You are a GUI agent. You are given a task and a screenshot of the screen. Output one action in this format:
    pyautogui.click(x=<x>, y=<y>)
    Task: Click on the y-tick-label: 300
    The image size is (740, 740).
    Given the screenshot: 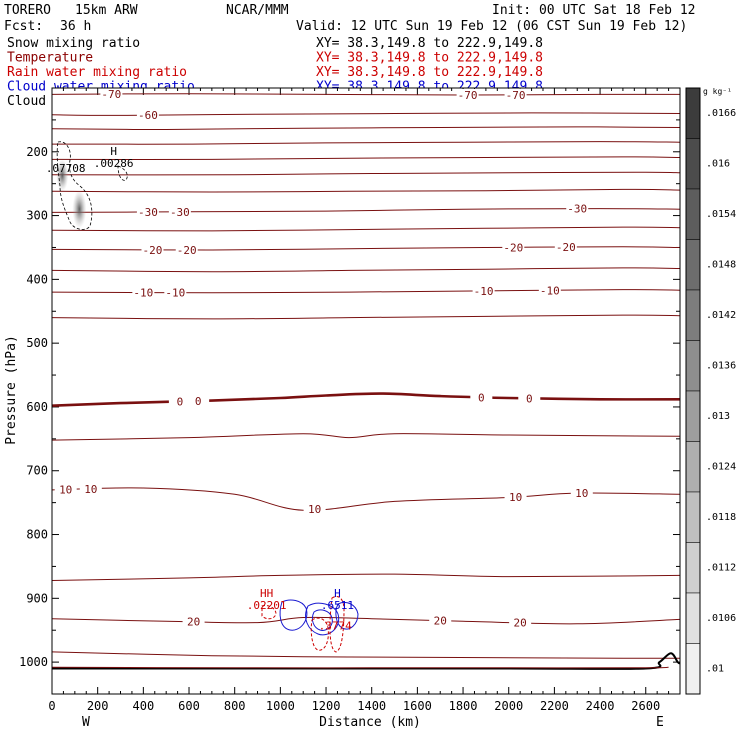 What is the action you would take?
    pyautogui.click(x=37, y=216)
    